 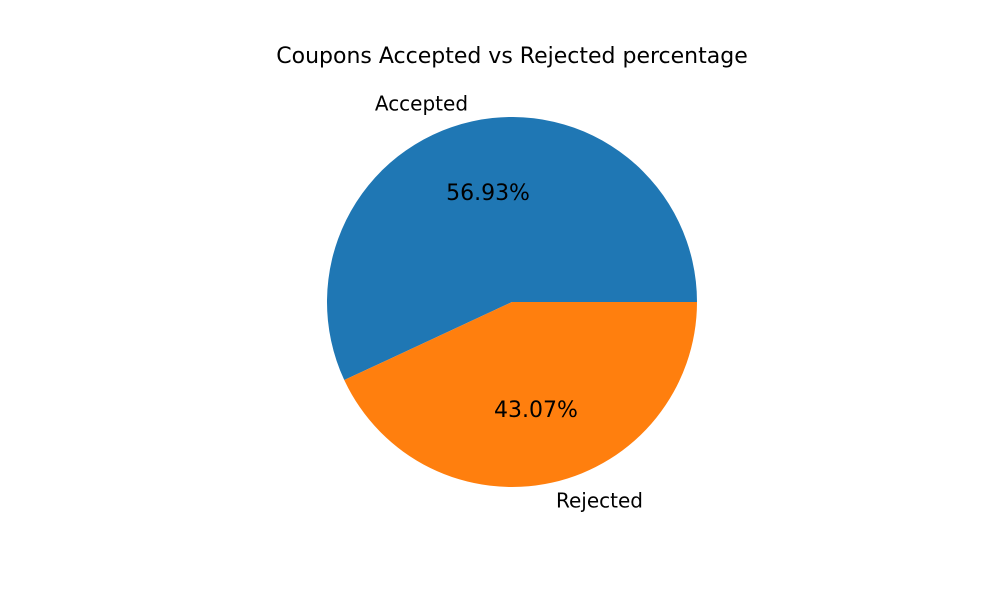 What do you see at coordinates (599, 501) in the screenshot?
I see `slice-label-rejected: Rejected` at bounding box center [599, 501].